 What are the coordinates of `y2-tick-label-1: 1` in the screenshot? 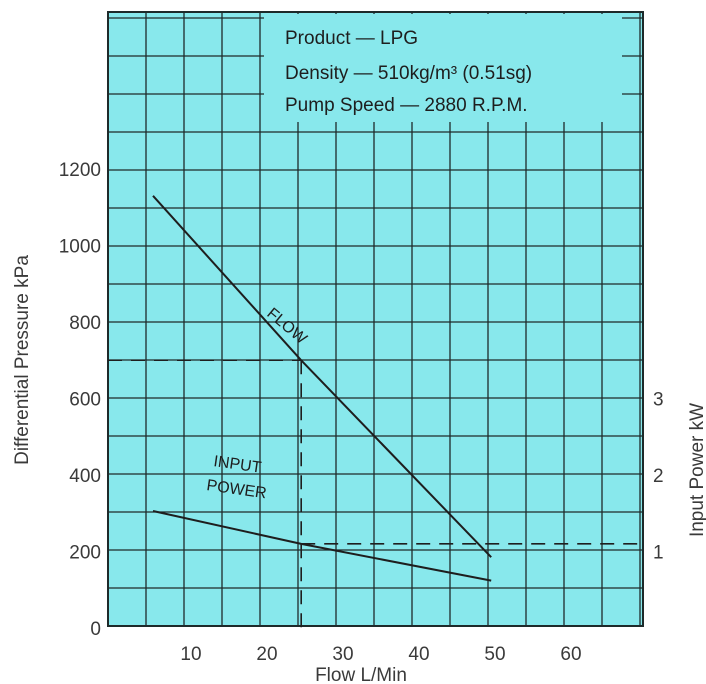 It's located at (658, 553).